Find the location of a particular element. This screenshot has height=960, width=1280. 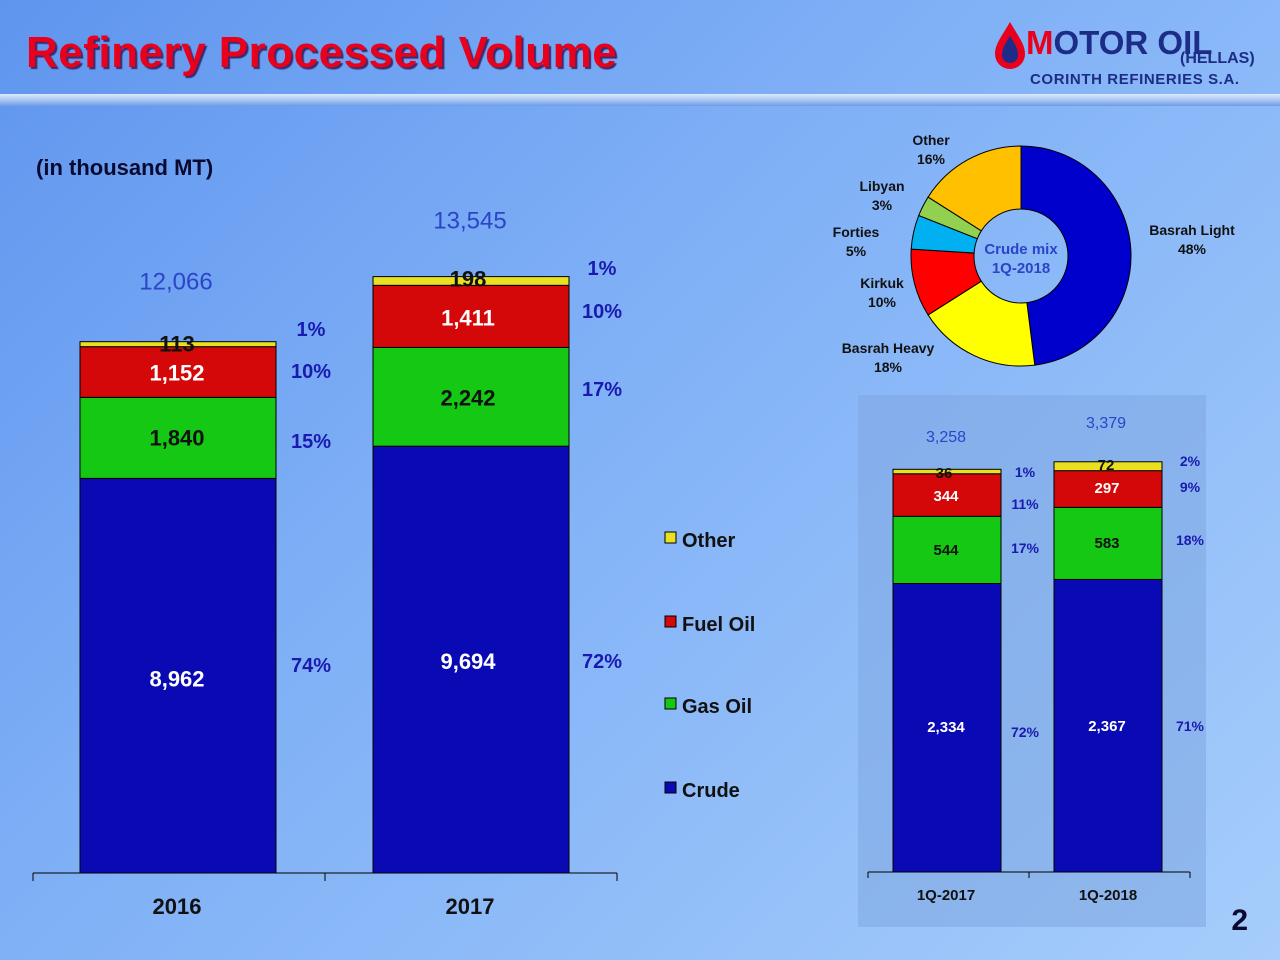

annual-bar-crude-2016 is located at coordinates (178, 675).